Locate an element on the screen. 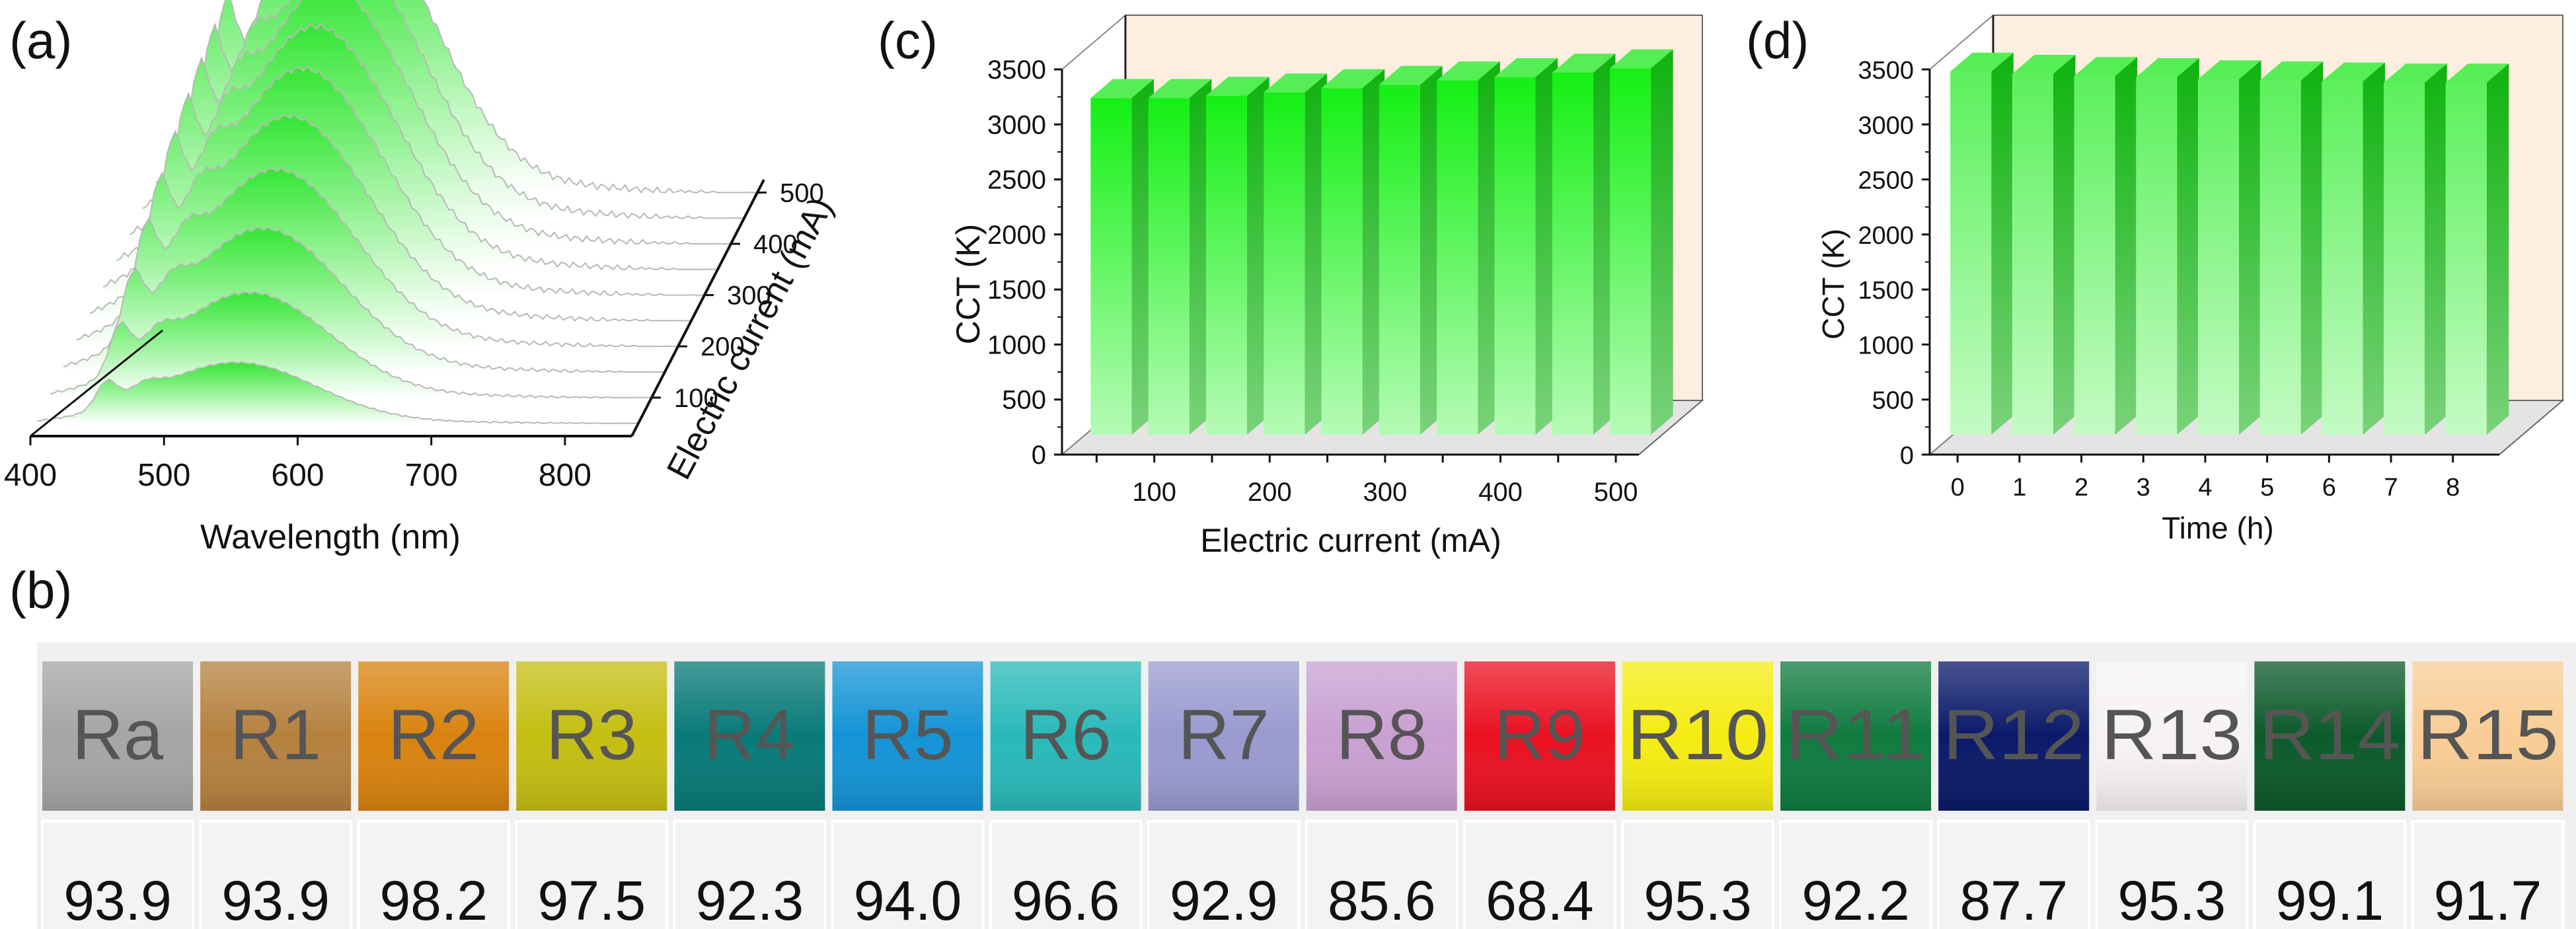 The image size is (2576, 929). current-tick-labels: 100 200 300 400 500 is located at coordinates (738, 295).